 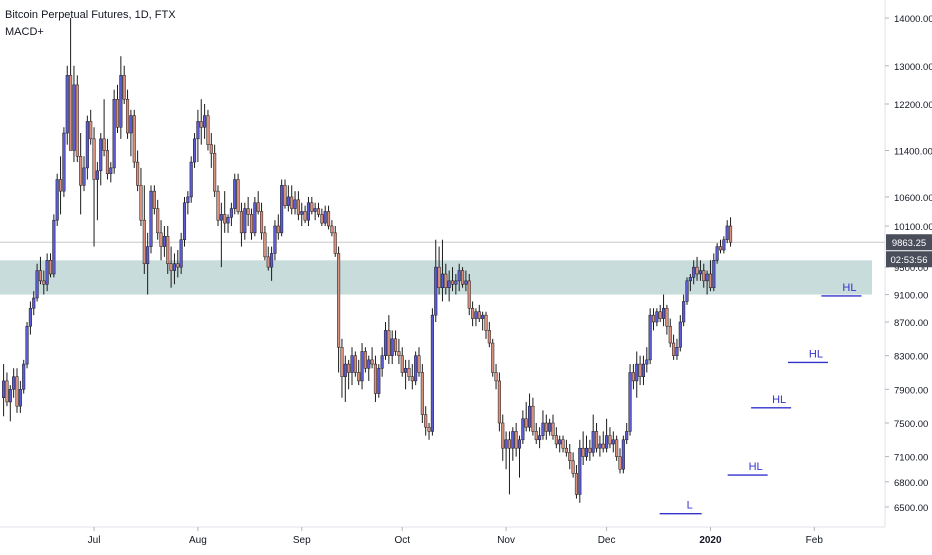 I want to click on countdown-value: 02:53:56, so click(x=909, y=260).